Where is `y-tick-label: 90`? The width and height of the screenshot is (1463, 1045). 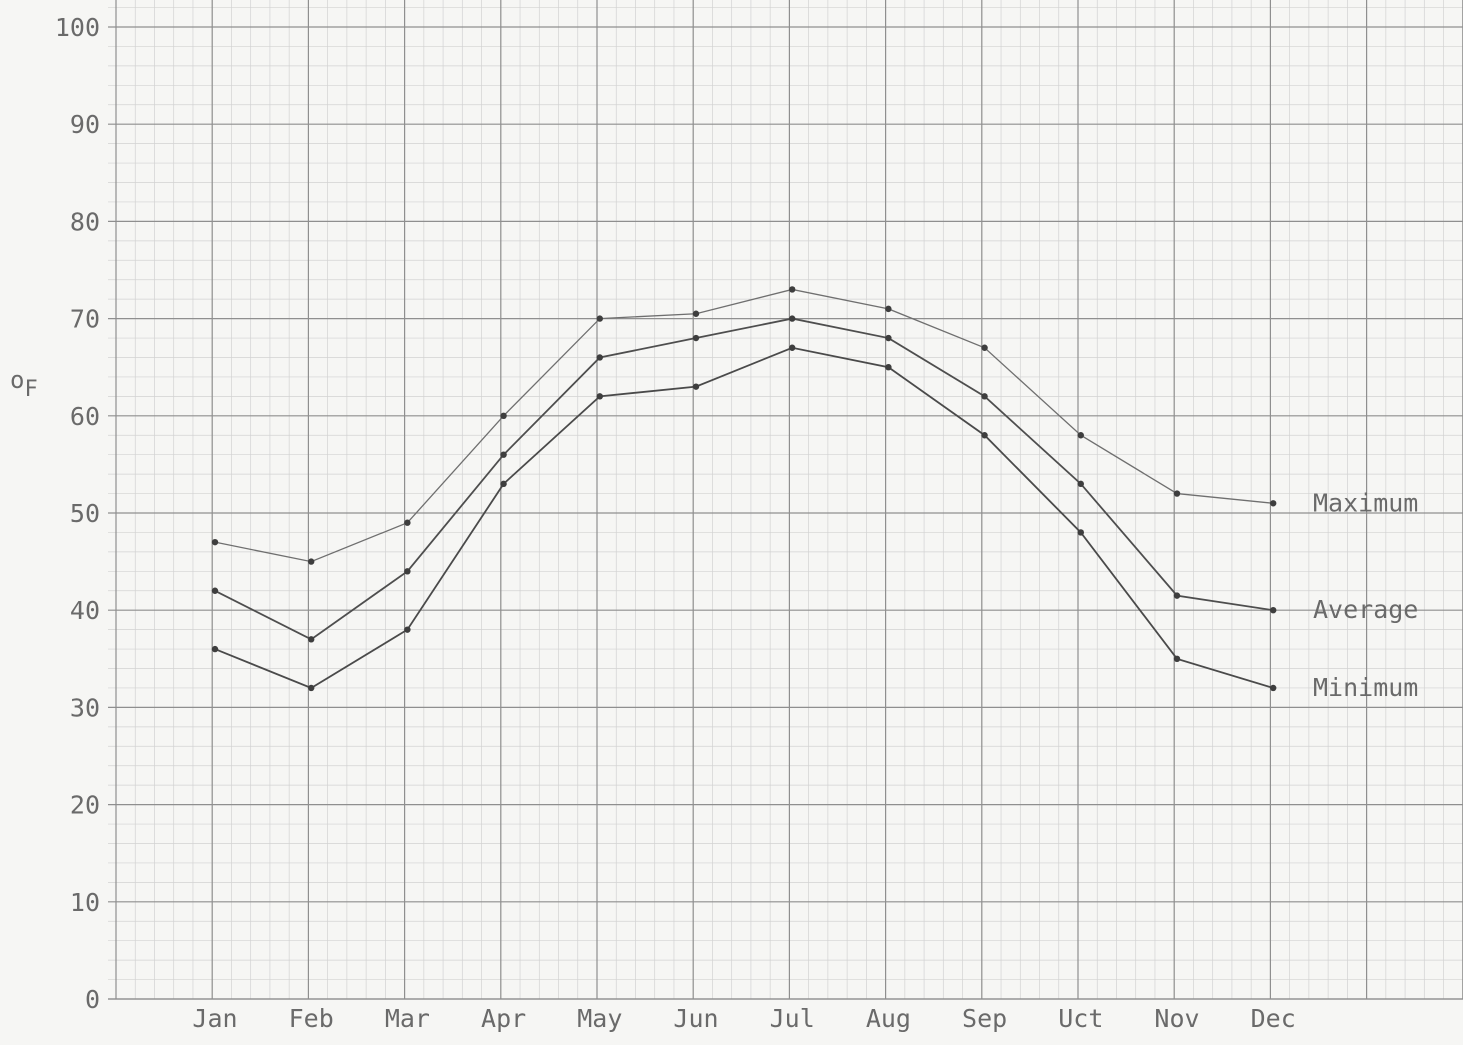 y-tick-label: 90 is located at coordinates (85, 124).